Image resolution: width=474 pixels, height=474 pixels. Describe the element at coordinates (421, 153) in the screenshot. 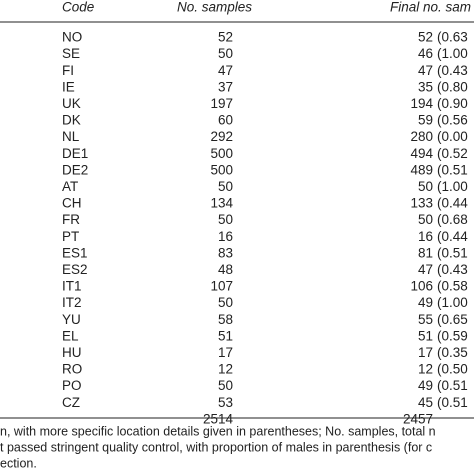

I see `final: 494` at that location.